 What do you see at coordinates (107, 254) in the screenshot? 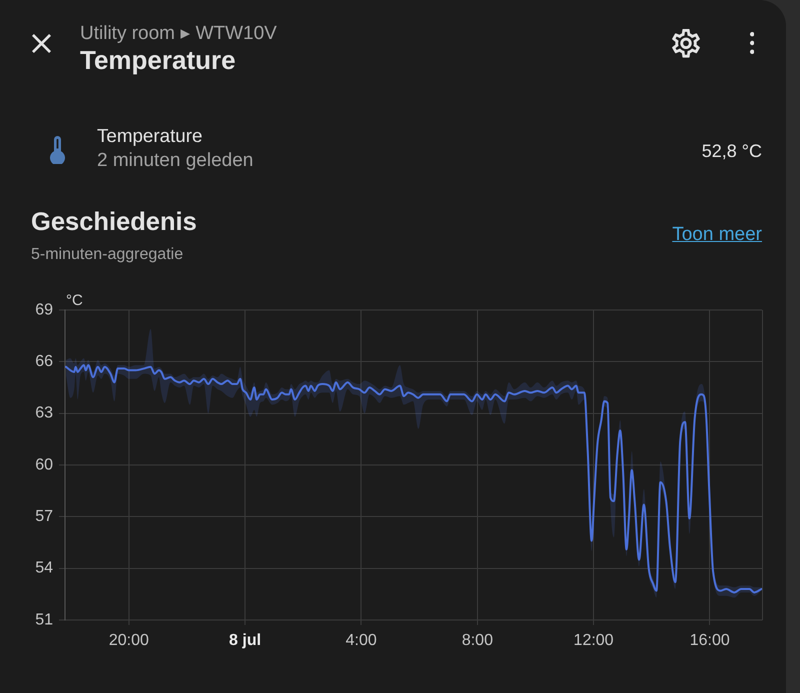
I see `chart-subtitle: 5-minuten-aggregatie` at bounding box center [107, 254].